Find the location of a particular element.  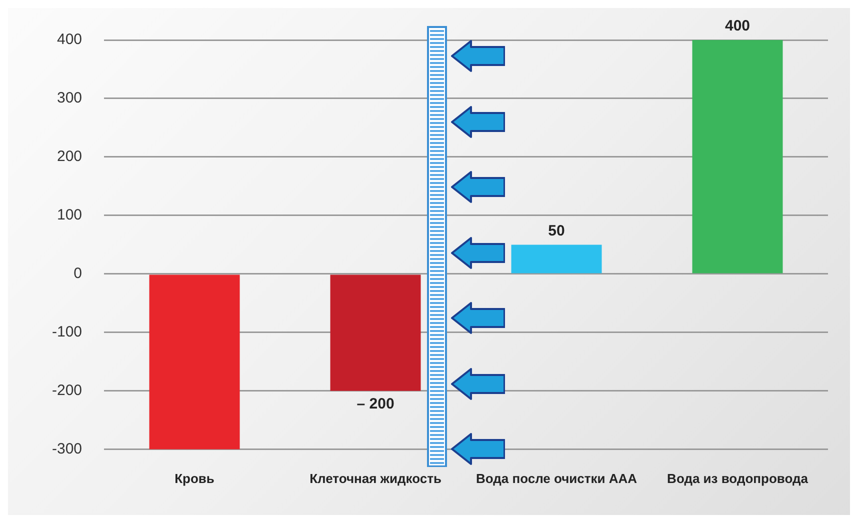

x-tick-label: Вода после очистки AAA is located at coordinates (557, 478).